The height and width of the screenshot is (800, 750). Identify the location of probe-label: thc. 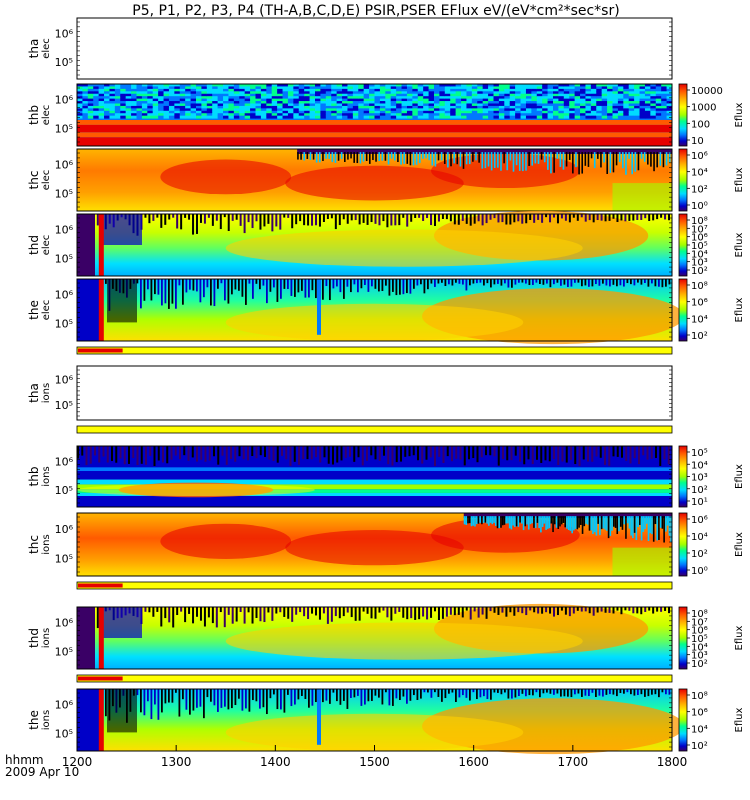
(34, 180).